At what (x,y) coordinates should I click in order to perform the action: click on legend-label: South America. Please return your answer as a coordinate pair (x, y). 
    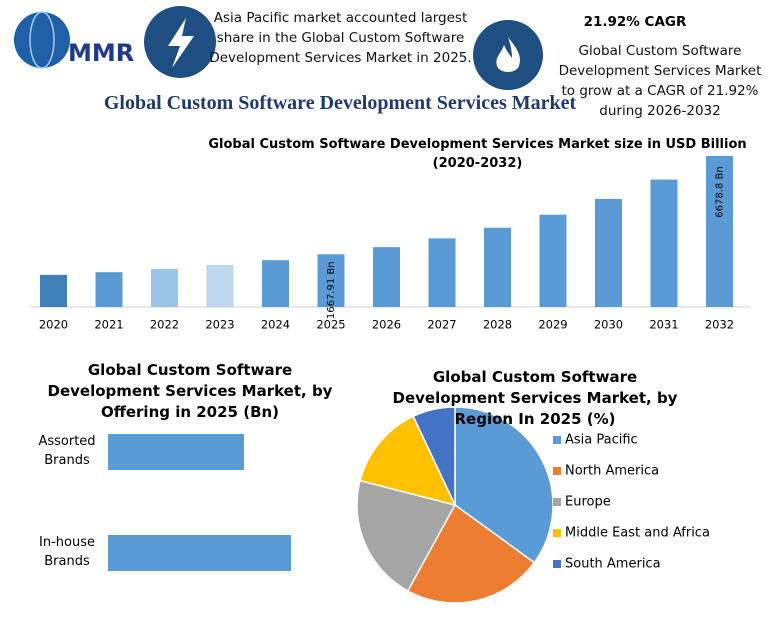
    Looking at the image, I should click on (613, 564).